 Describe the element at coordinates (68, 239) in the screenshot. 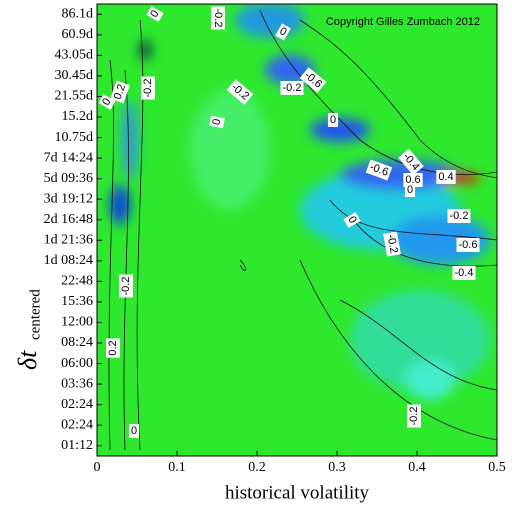

I see `y-tick-label: 1d 21:36` at that location.